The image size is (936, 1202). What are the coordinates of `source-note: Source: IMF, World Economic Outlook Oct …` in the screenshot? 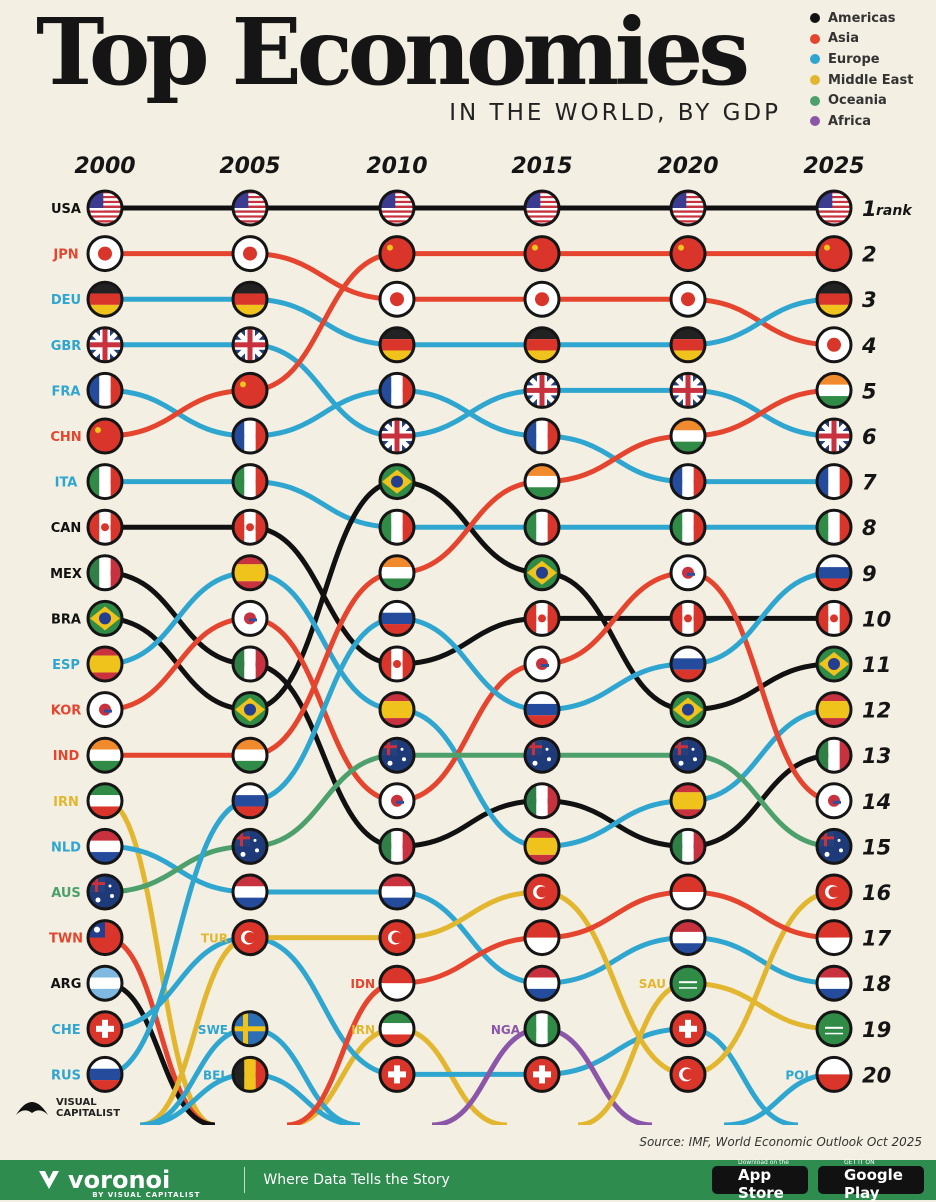 It's located at (780, 1142).